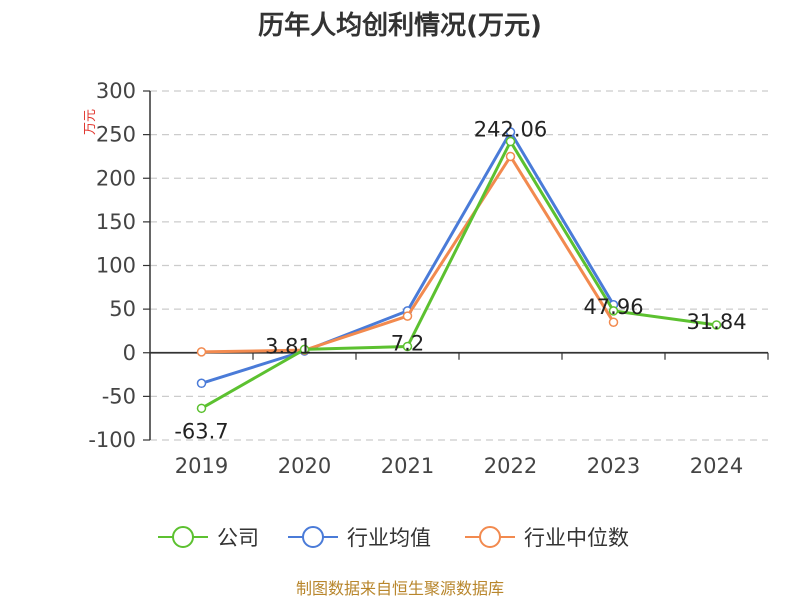 The width and height of the screenshot is (800, 600). I want to click on legend-label: 行业中位数, so click(576, 538).